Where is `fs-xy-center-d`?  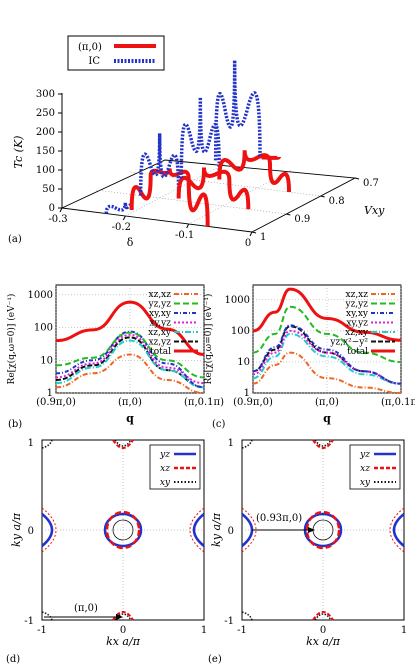
fs-xy-center-d is located at coordinates (123, 530).